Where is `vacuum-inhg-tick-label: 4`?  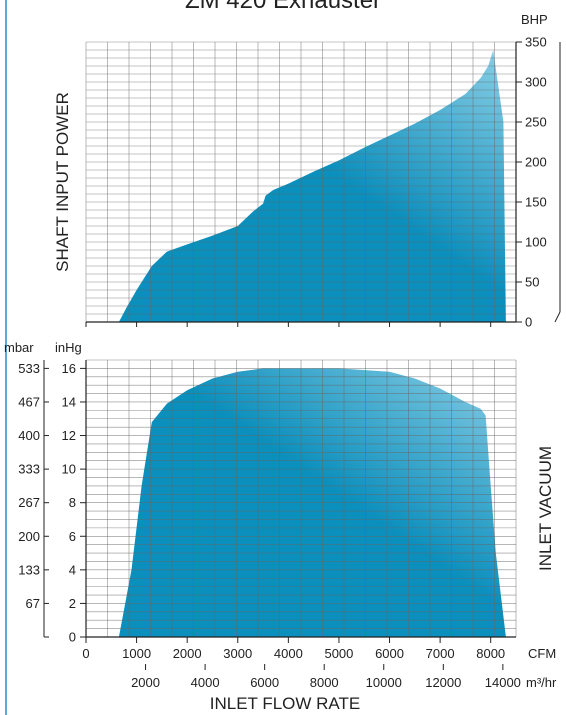 vacuum-inhg-tick-label: 4 is located at coordinates (72, 569).